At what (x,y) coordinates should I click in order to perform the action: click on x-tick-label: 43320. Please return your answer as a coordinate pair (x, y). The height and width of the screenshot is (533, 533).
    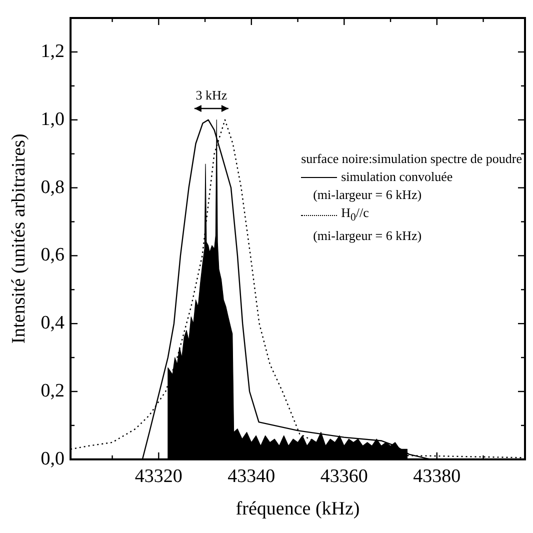
    Looking at the image, I should click on (158, 476).